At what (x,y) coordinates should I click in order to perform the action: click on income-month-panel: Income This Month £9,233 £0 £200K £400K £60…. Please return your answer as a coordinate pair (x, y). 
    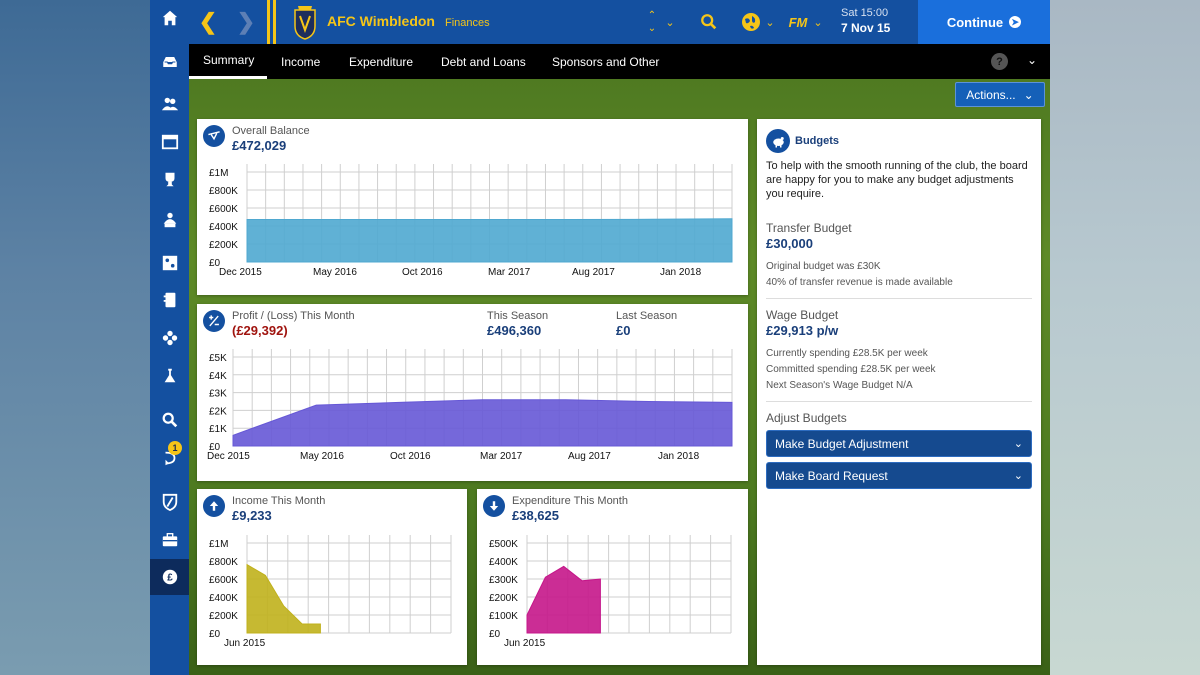
    Looking at the image, I should click on (332, 577).